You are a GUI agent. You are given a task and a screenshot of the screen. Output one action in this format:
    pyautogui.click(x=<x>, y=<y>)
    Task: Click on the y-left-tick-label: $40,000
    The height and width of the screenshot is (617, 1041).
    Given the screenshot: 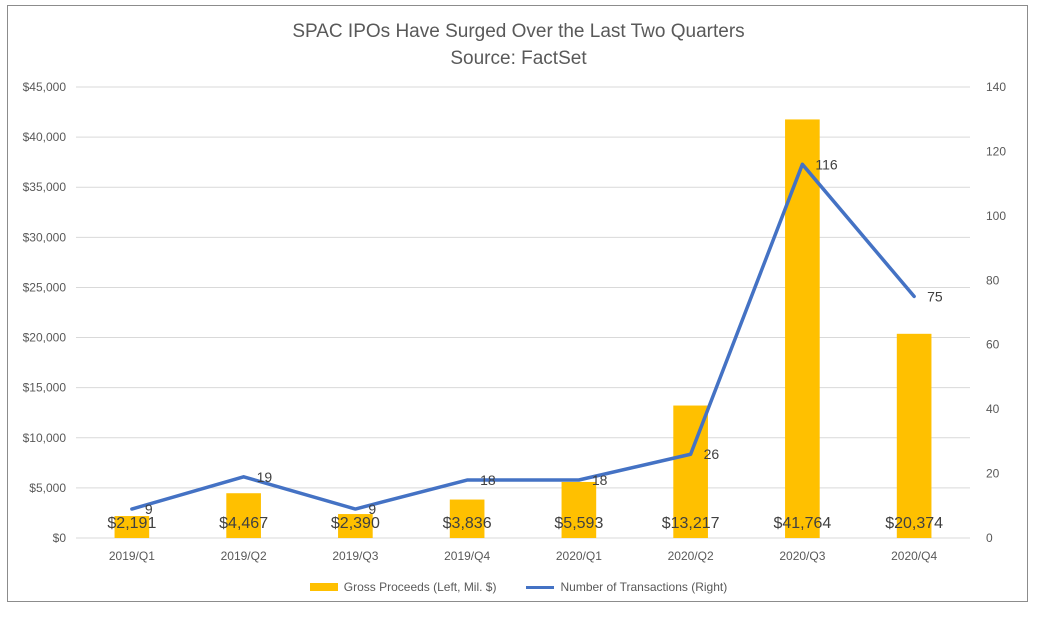 What is the action you would take?
    pyautogui.click(x=45, y=137)
    